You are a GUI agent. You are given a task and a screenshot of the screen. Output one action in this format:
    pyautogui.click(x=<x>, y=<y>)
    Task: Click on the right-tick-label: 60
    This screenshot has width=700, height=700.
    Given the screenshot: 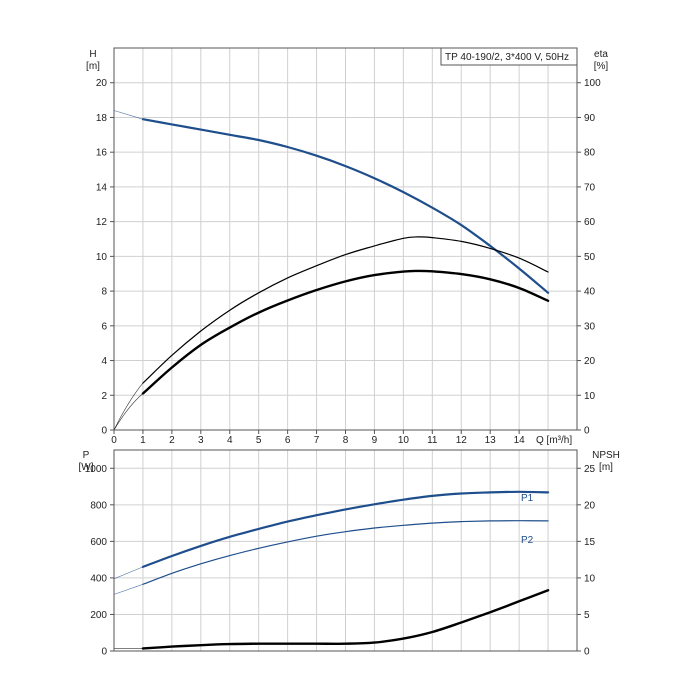 What is the action you would take?
    pyautogui.click(x=590, y=222)
    